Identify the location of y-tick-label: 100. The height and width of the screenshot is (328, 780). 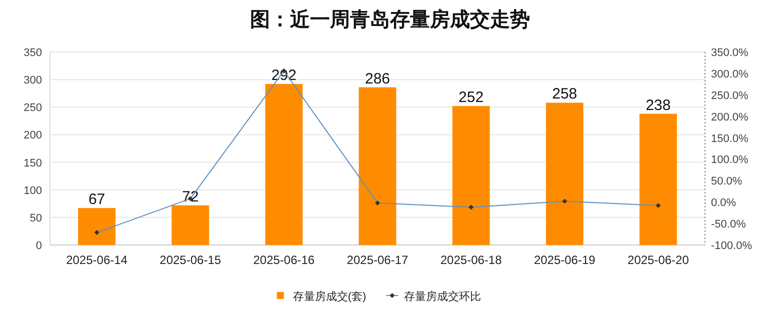
(33, 190).